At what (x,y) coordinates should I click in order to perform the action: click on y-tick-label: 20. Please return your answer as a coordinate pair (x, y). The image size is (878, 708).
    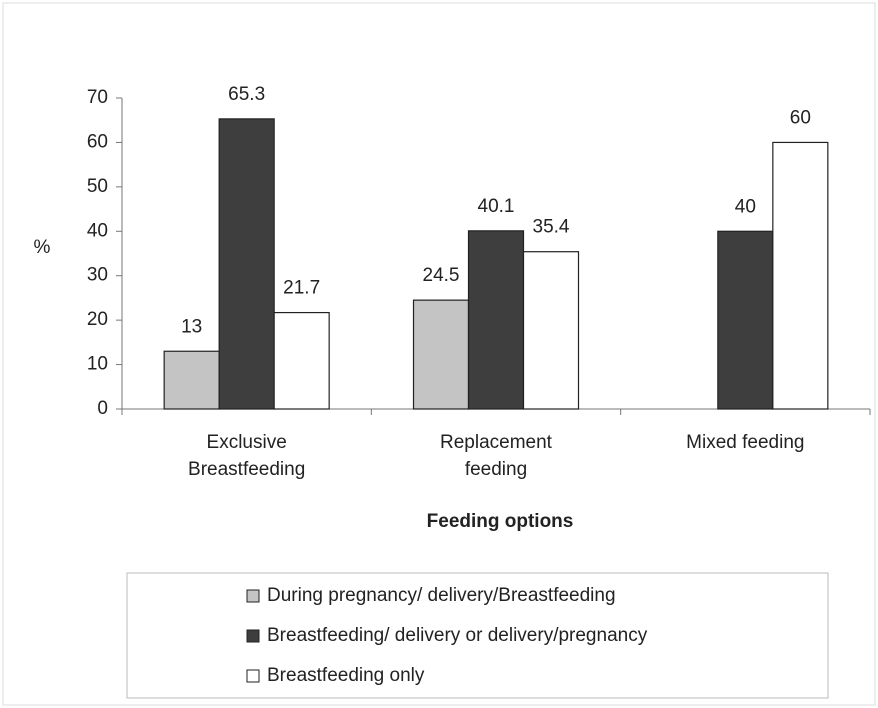
    Looking at the image, I should click on (97, 319).